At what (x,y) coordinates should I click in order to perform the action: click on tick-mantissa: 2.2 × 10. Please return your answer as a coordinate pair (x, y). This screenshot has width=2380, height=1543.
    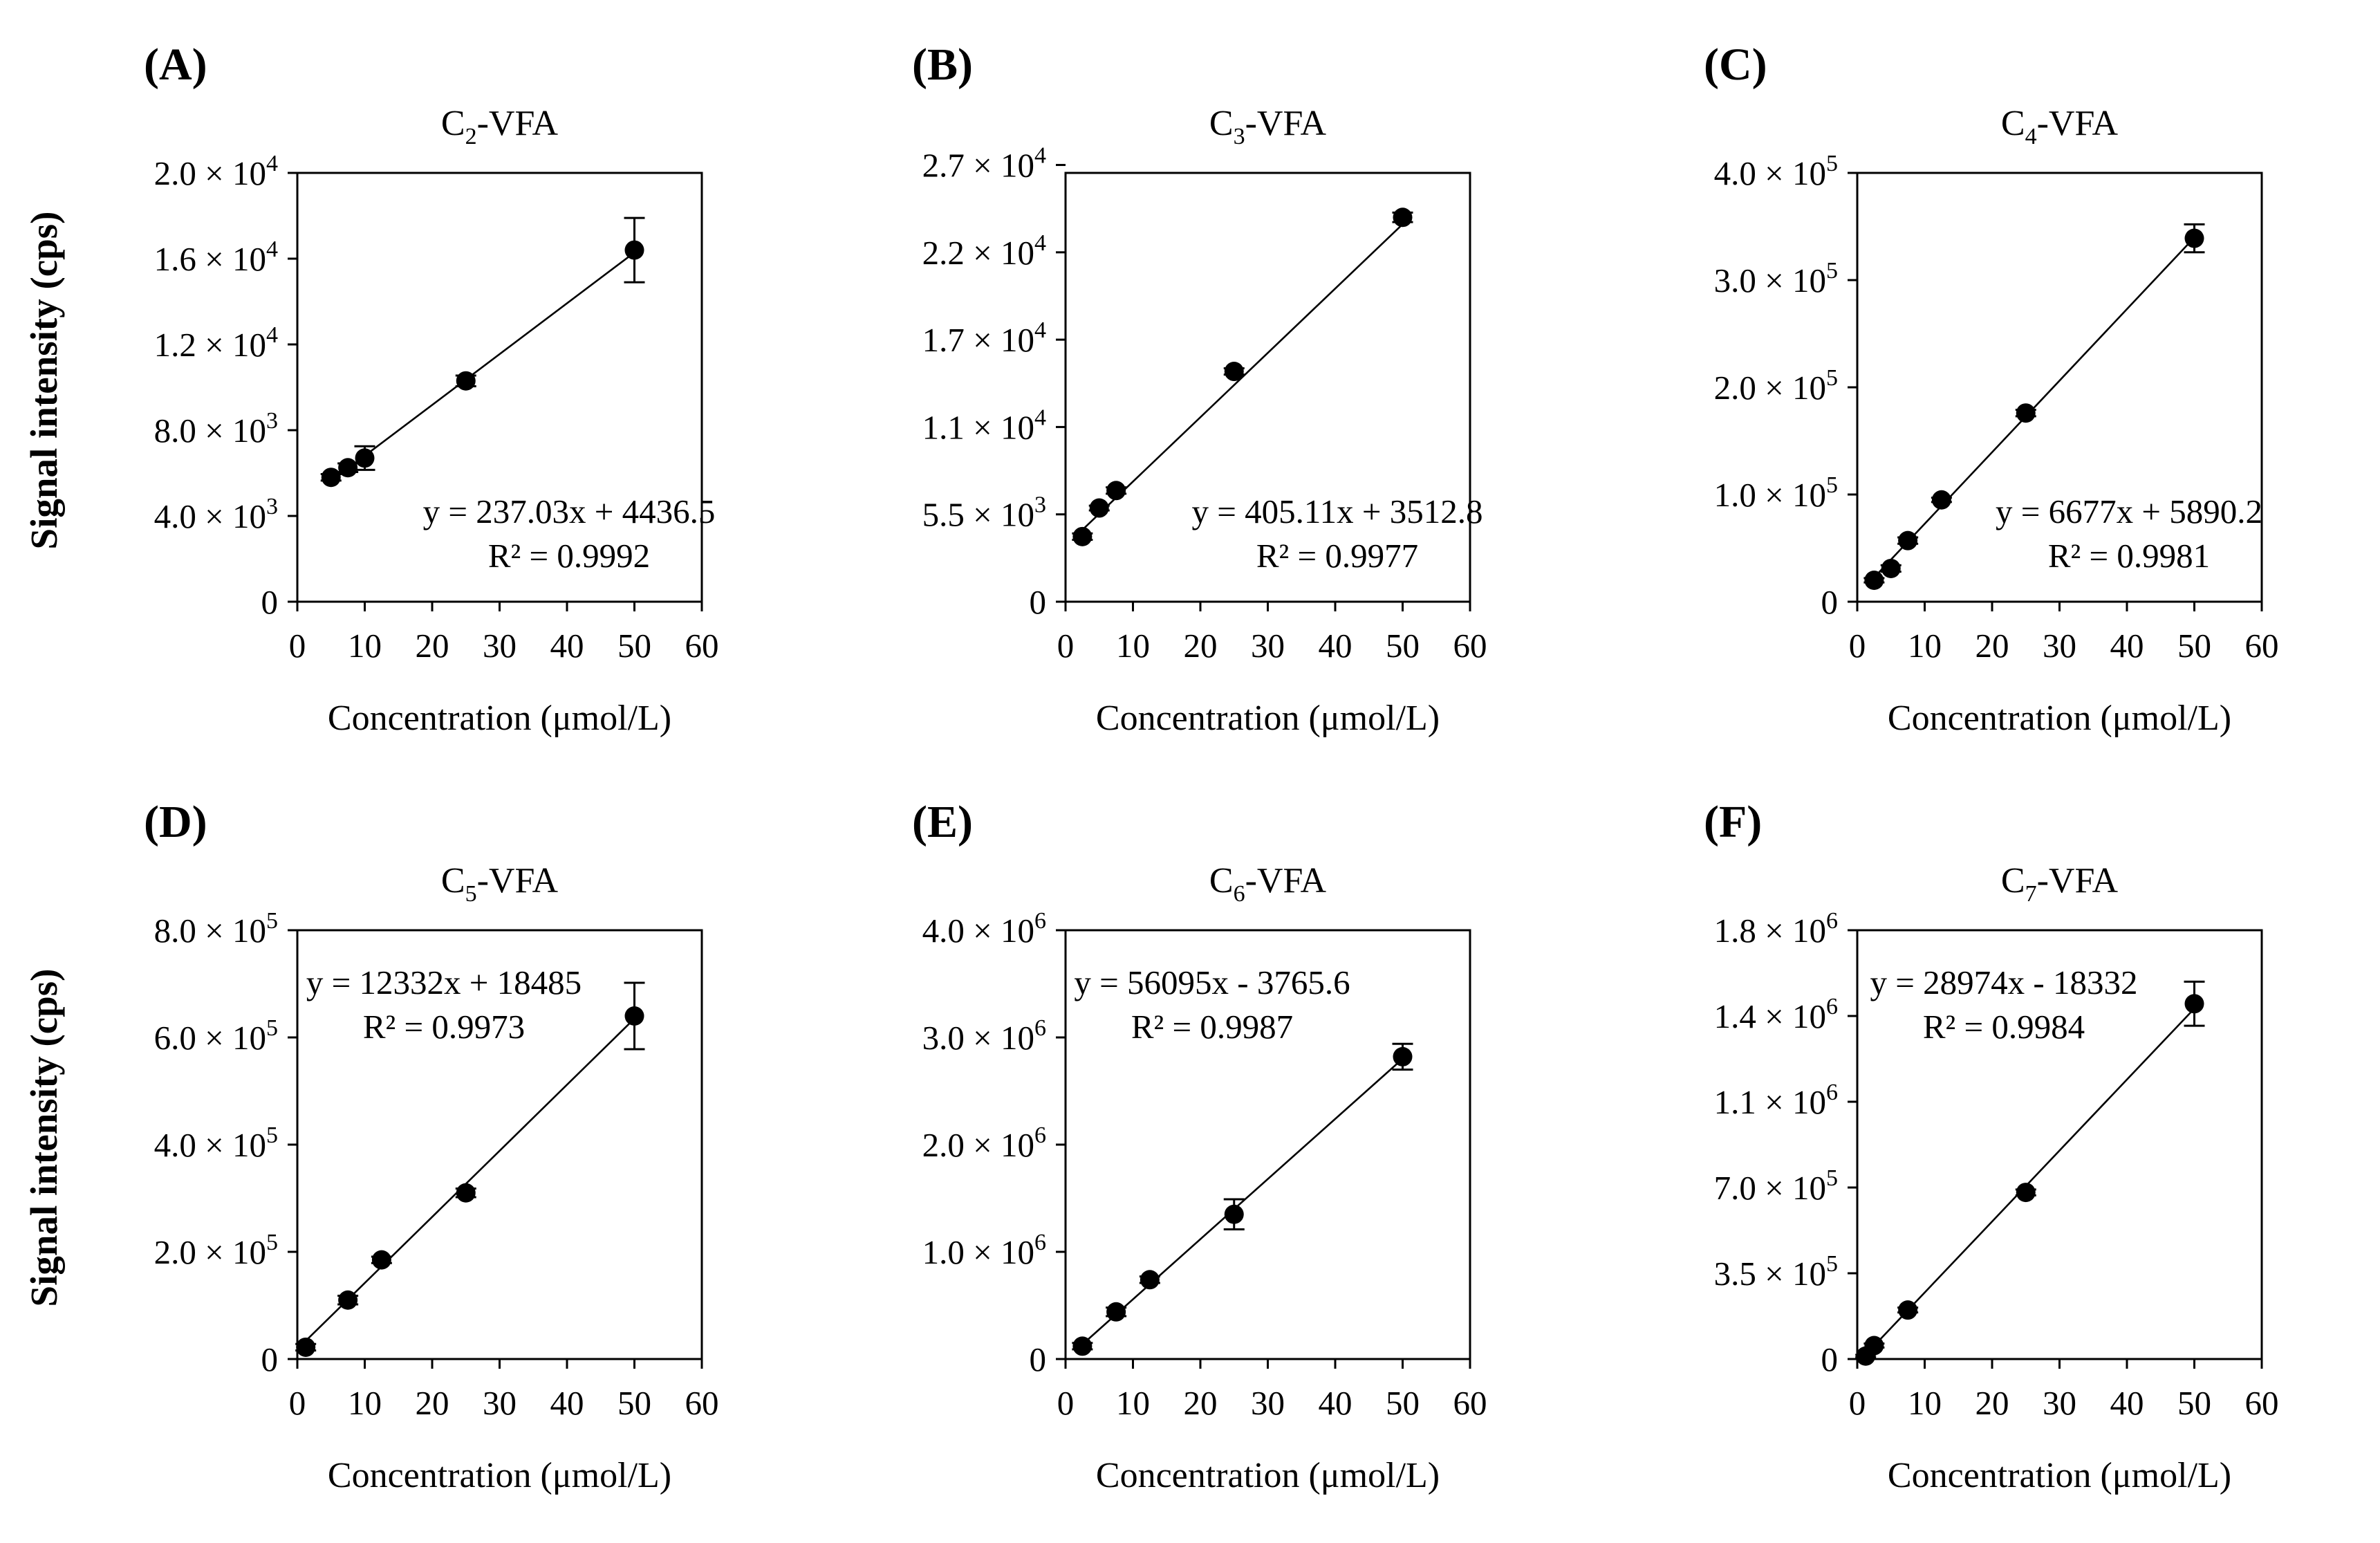
    Looking at the image, I should click on (978, 253).